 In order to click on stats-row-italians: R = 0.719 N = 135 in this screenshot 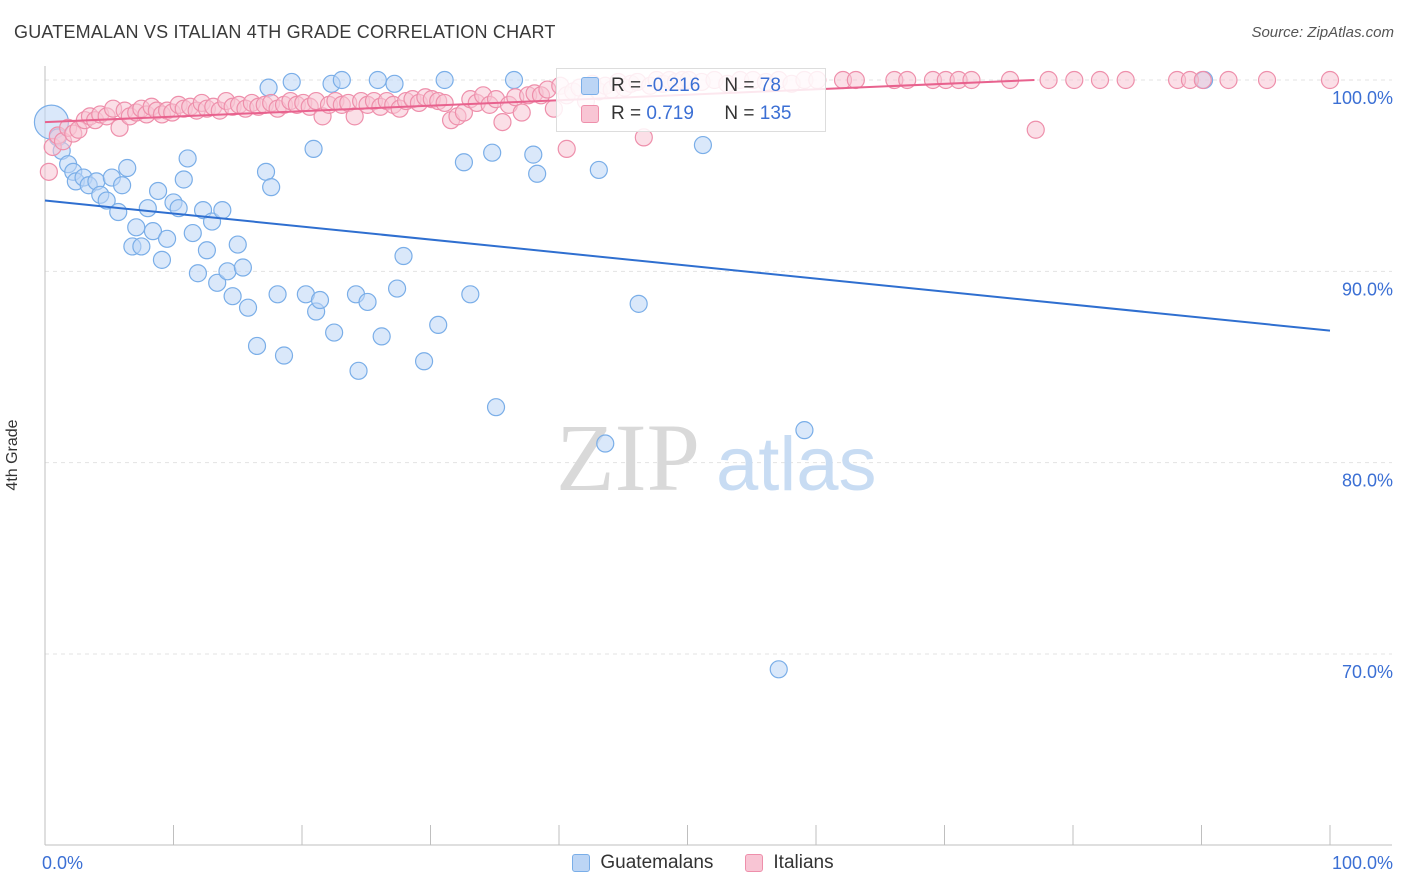, I will do `click(686, 114)`.